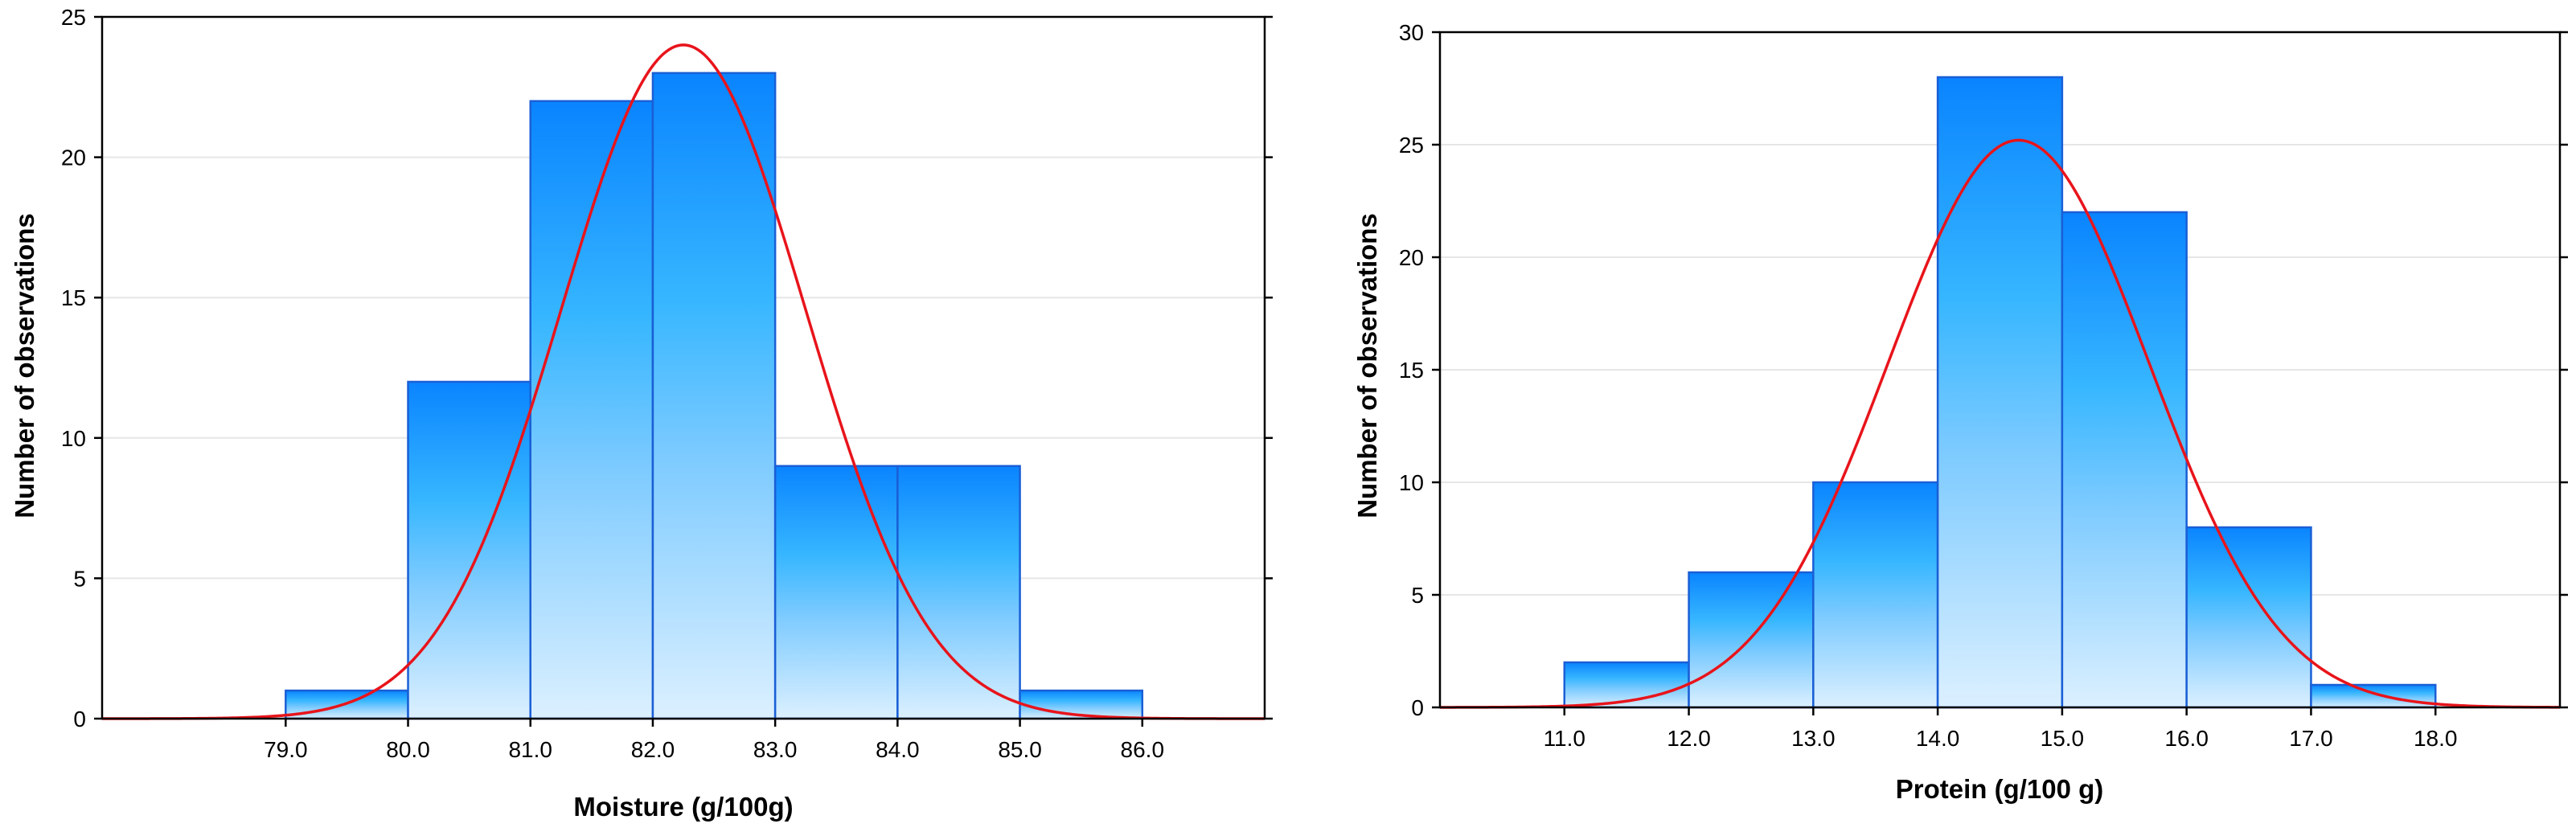 Image resolution: width=2576 pixels, height=836 pixels. I want to click on x-tick-label: 79.0, so click(286, 750).